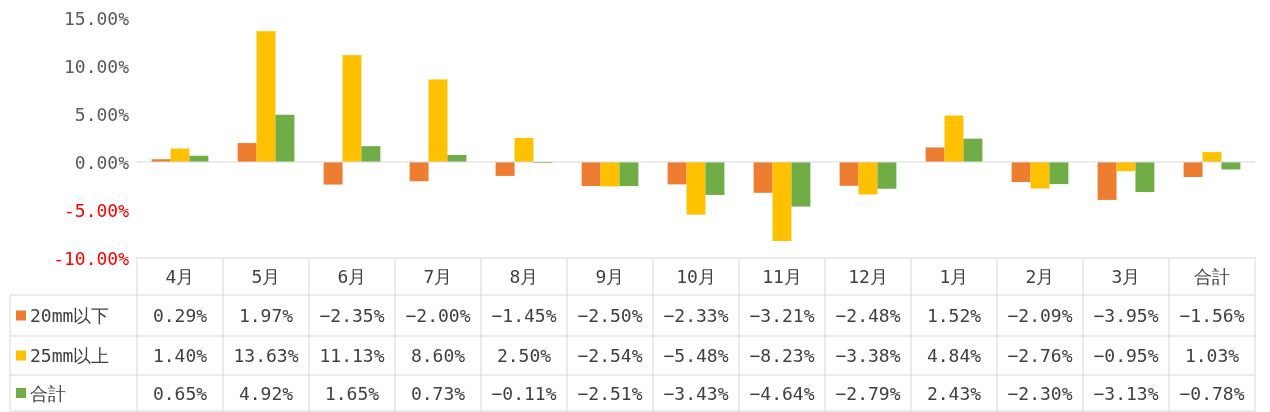  I want to click on data-label: −4.64%, so click(782, 393).